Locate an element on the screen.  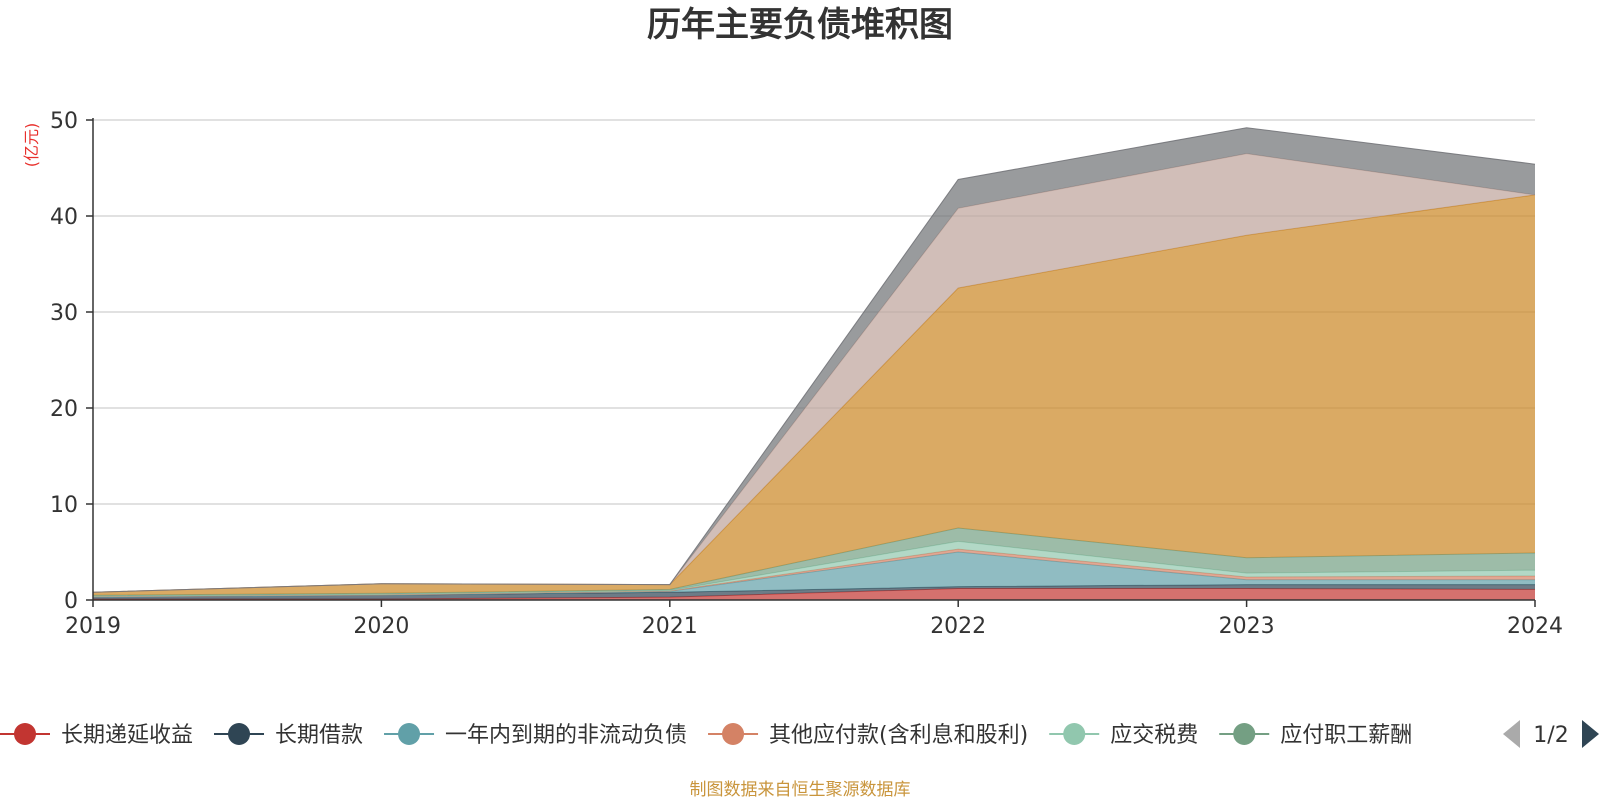
legend-item: 应交税费 is located at coordinates (1123, 735).